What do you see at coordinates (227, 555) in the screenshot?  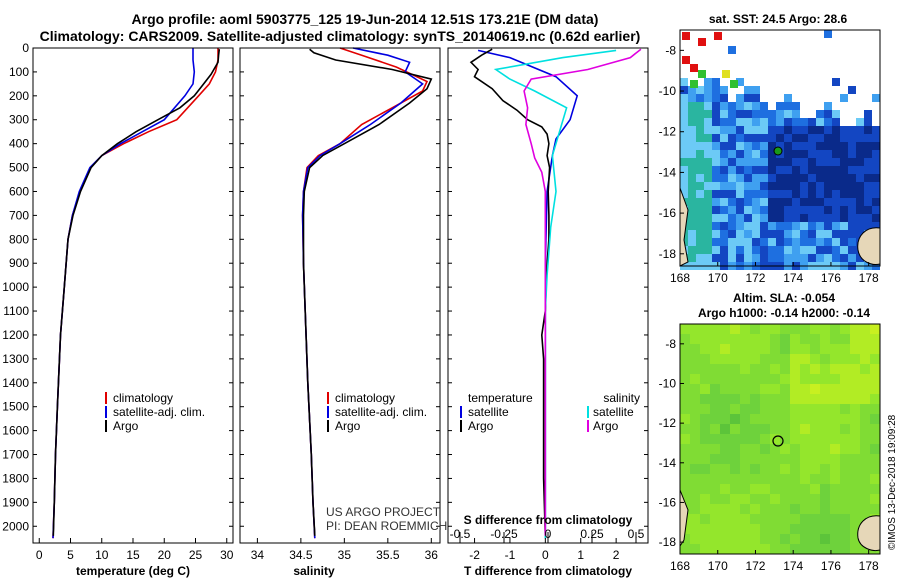 I see `x-tick-label: 30` at bounding box center [227, 555].